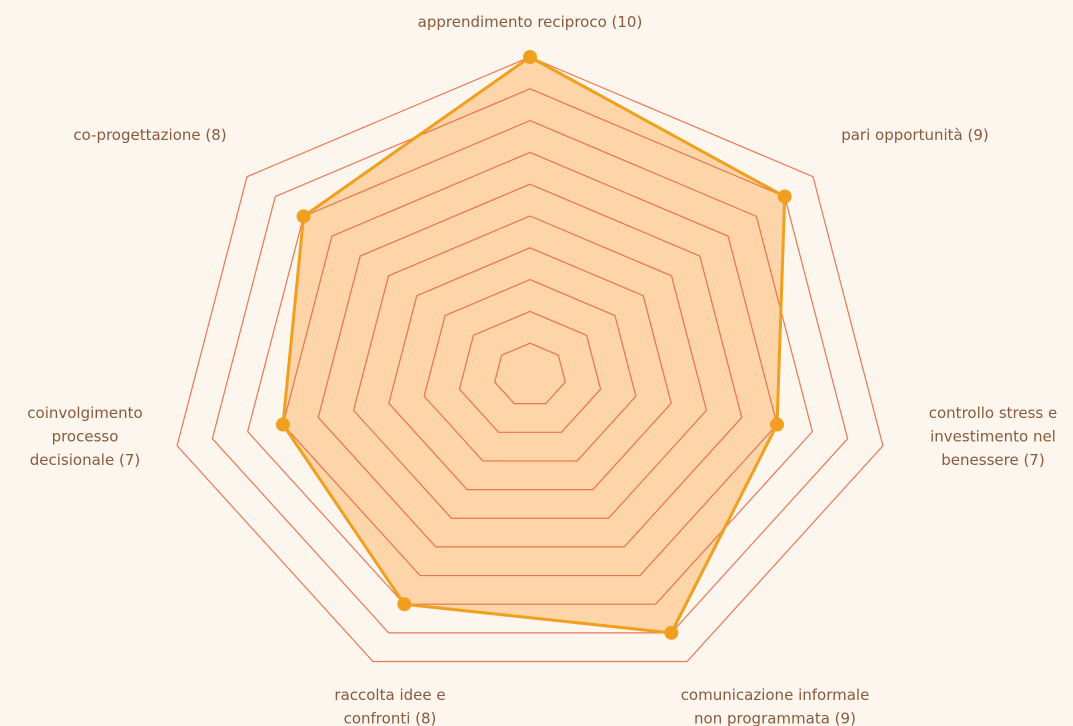 The height and width of the screenshot is (726, 1073). I want to click on axis-label-line: pari opportunità (9), so click(915, 135).